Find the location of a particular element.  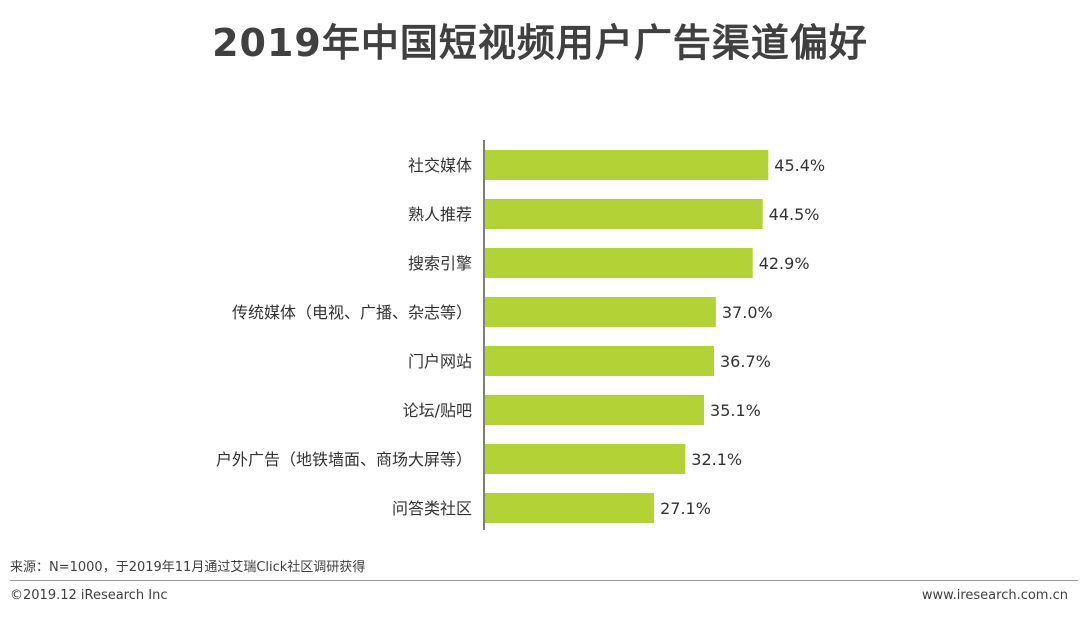

category-label: 社交媒体 is located at coordinates (440, 165).